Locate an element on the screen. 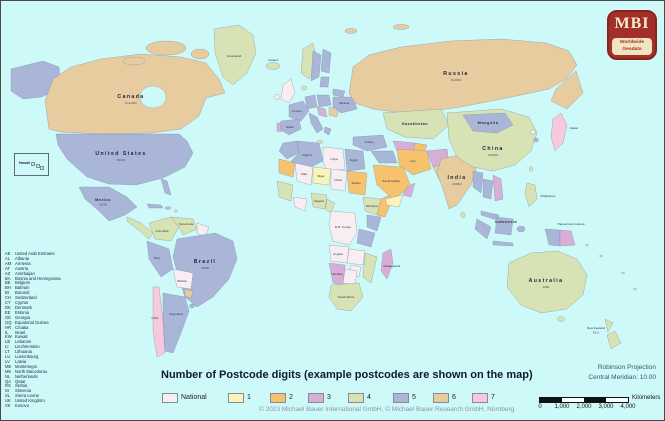  index-row: BH Bahrain is located at coordinates (17, 288).